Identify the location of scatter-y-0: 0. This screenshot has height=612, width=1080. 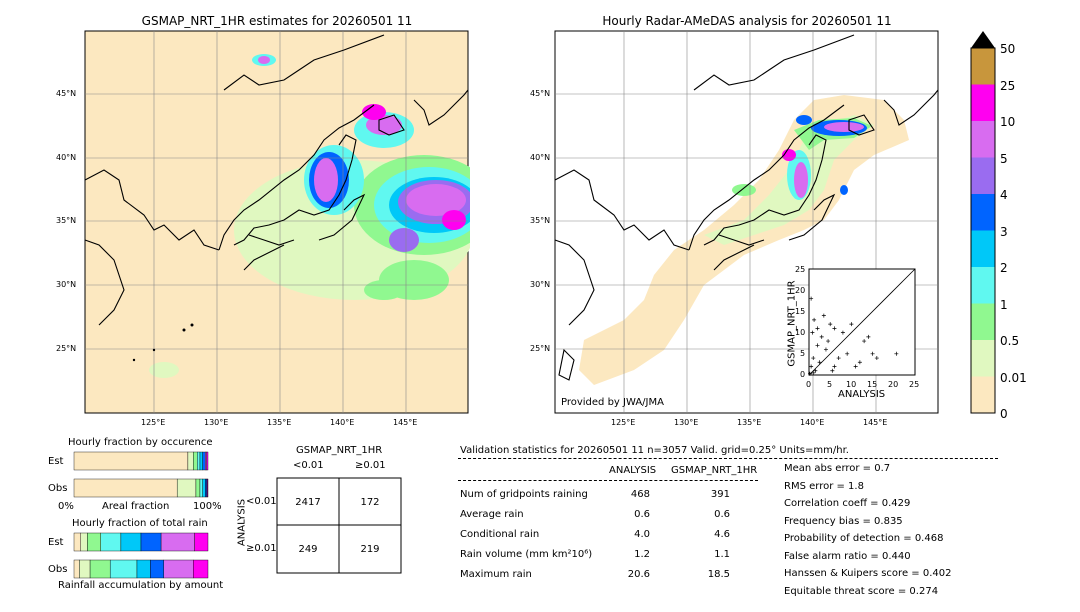
(803, 374).